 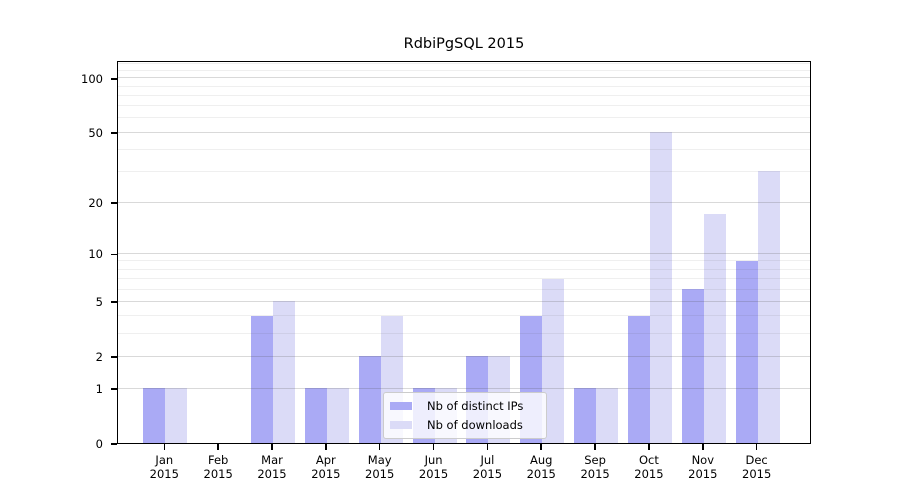 I want to click on x-tick-label-may: May 2015, so click(x=380, y=467).